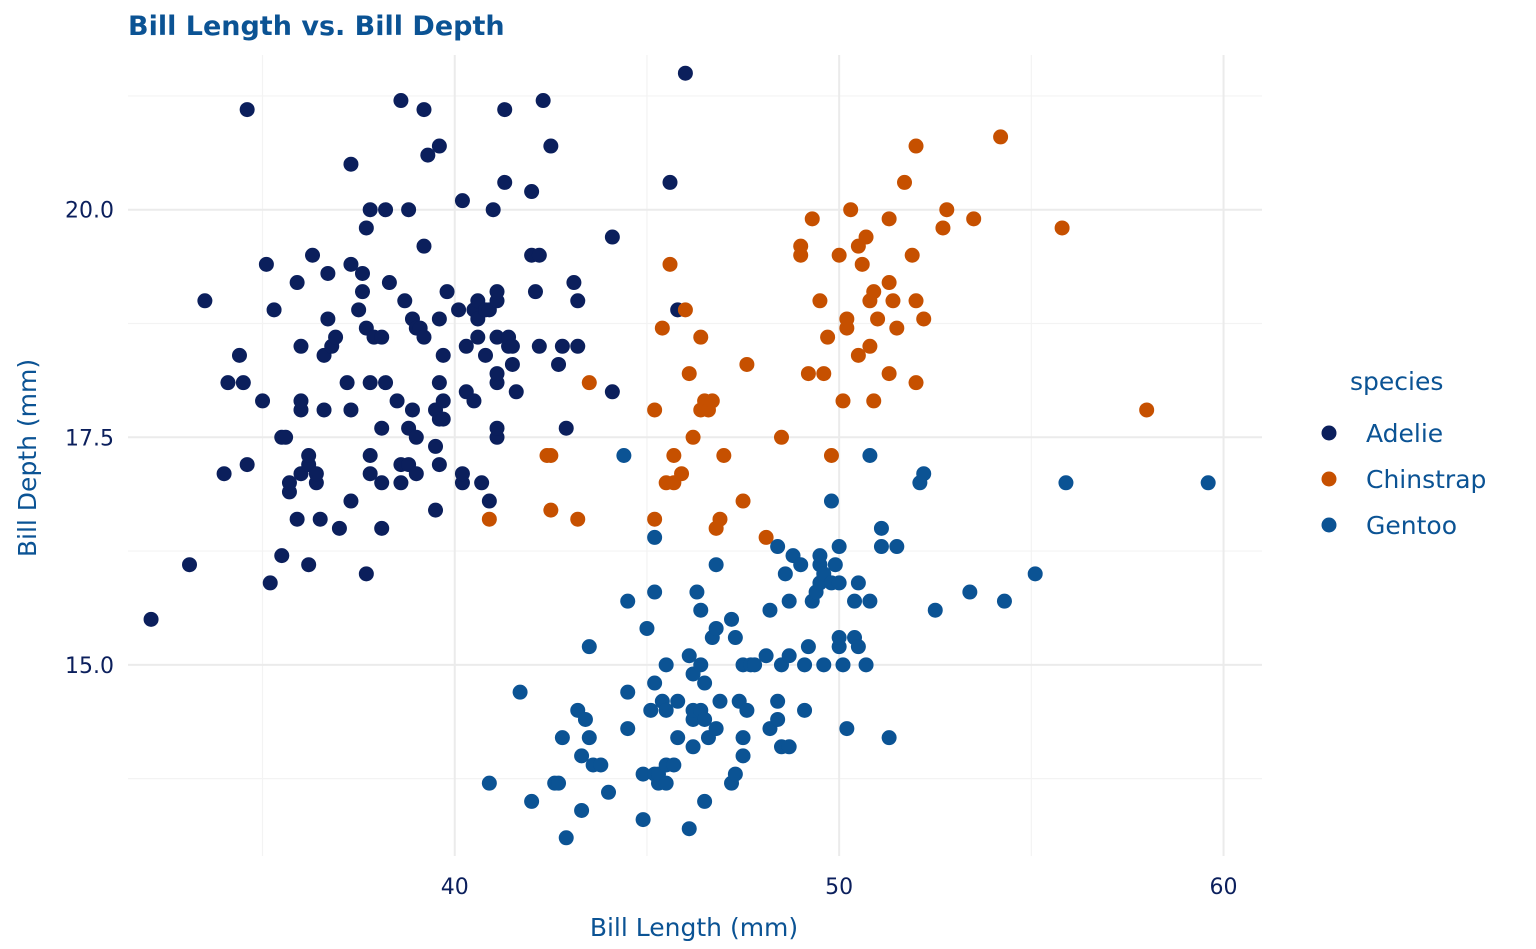  What do you see at coordinates (1329, 433) in the screenshot?
I see `legend-key-adelie` at bounding box center [1329, 433].